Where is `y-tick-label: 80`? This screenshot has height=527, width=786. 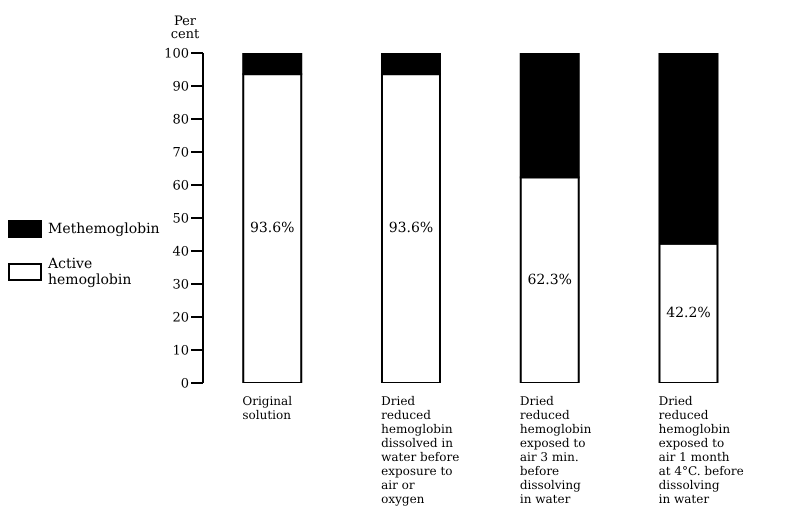
y-tick-label: 80 is located at coordinates (180, 120).